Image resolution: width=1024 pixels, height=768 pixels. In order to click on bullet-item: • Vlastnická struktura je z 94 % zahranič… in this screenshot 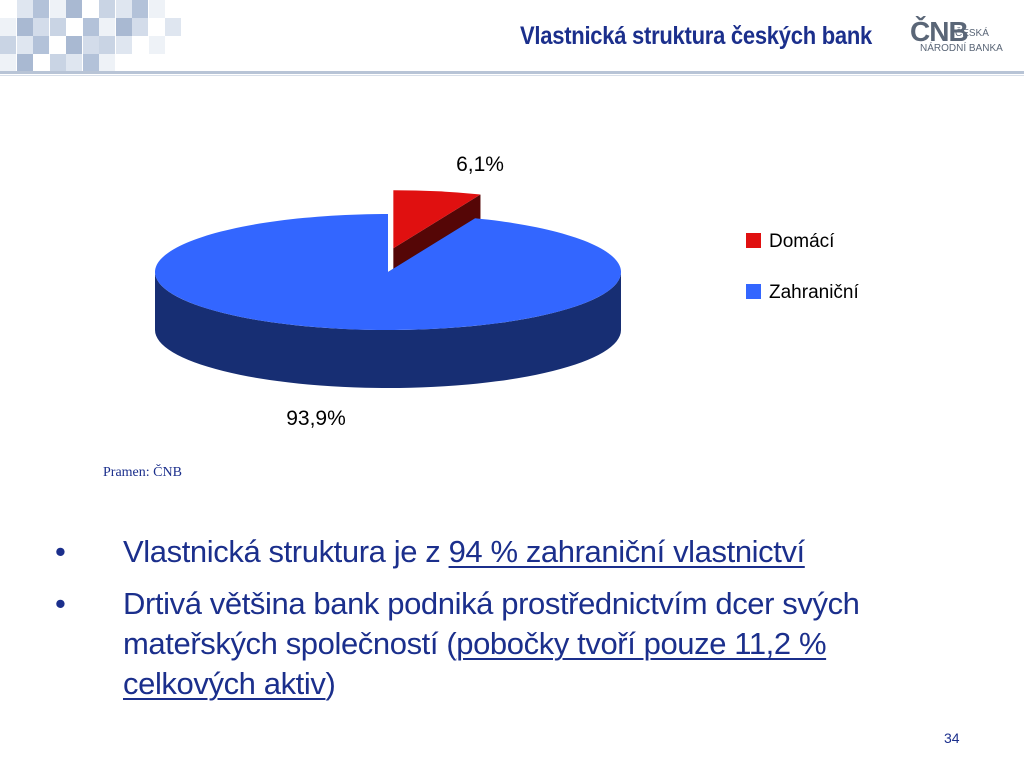, I will do `click(505, 552)`.